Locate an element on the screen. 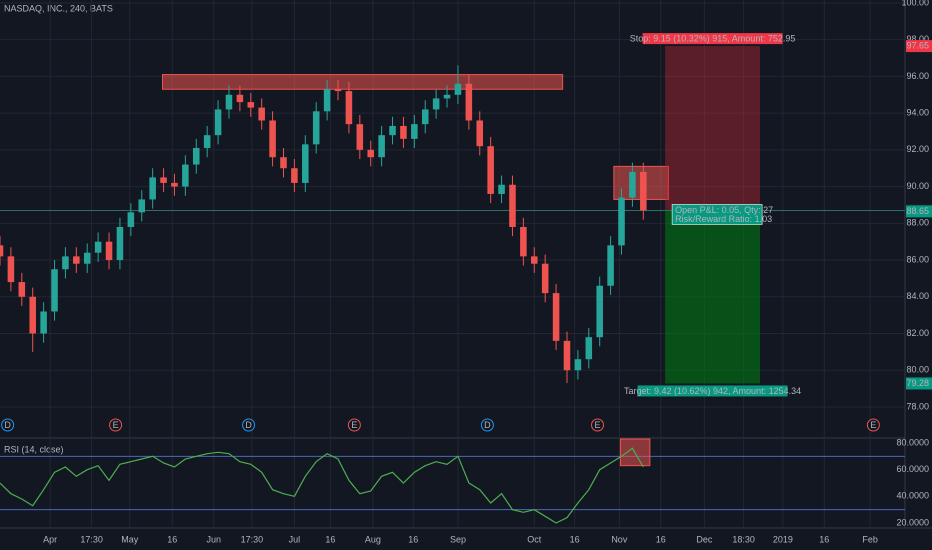 Image resolution: width=932 pixels, height=550 pixels. x-tick-label: Feb is located at coordinates (870, 539).